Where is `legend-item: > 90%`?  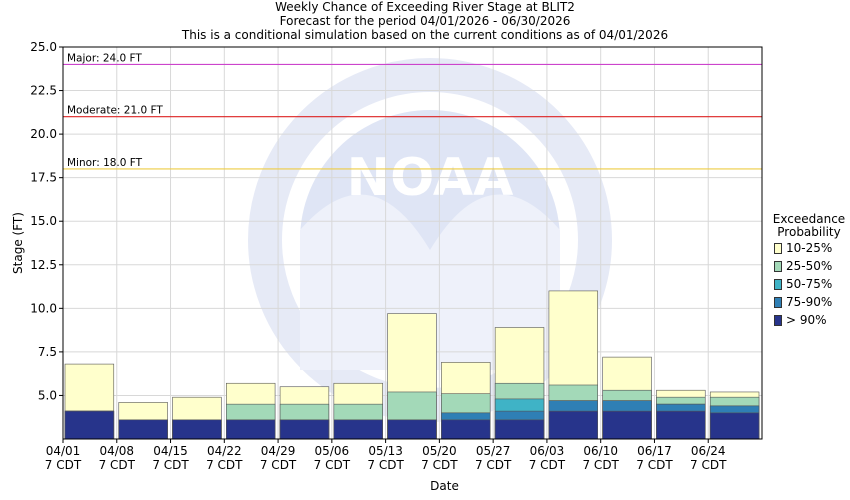
legend-item: > 90% is located at coordinates (812, 320).